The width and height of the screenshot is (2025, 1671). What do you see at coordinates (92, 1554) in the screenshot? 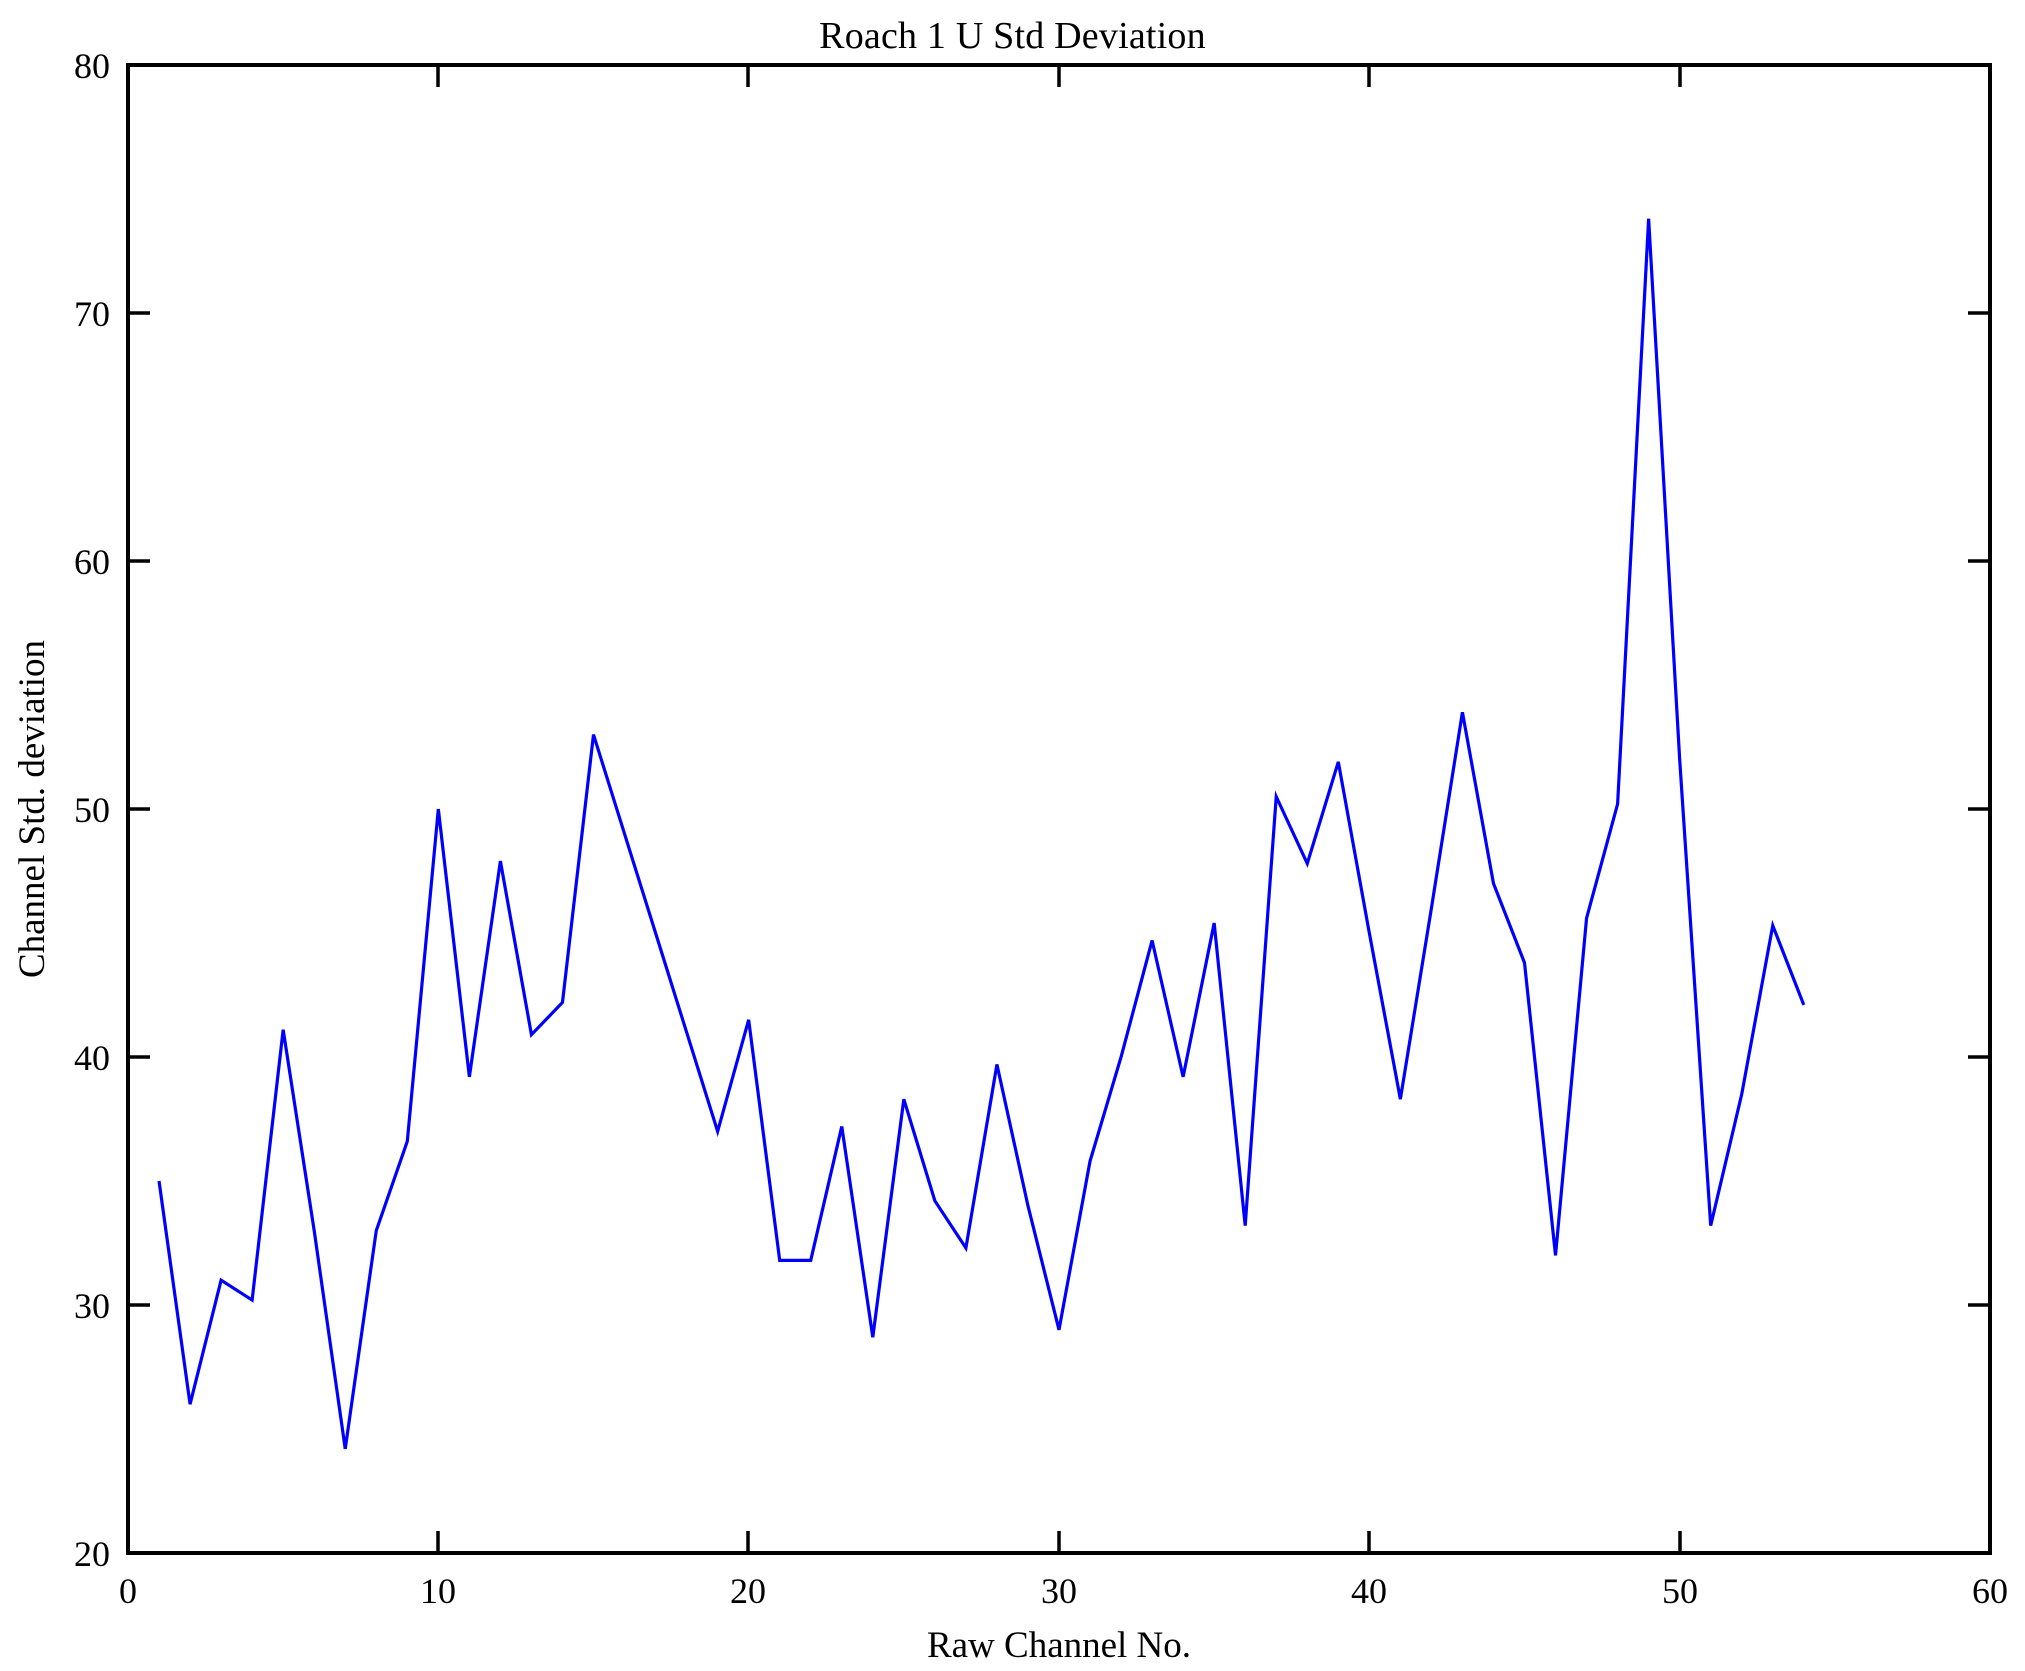
I see `y-tick-label: 20` at bounding box center [92, 1554].